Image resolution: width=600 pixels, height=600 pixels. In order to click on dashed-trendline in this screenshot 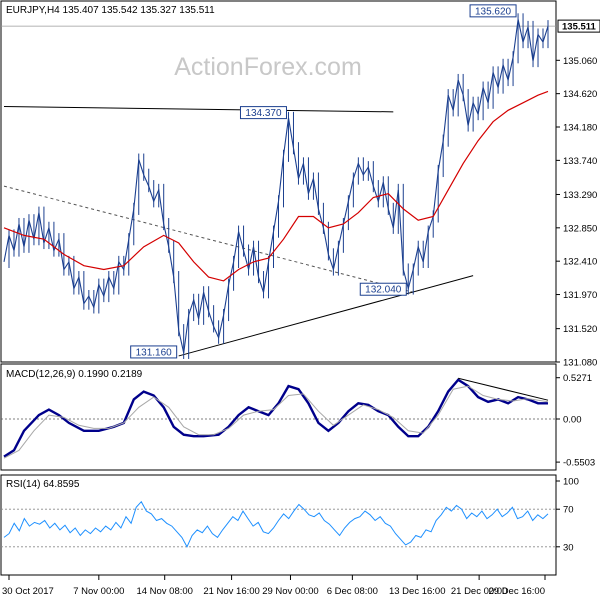, I will do `click(208, 239)`.